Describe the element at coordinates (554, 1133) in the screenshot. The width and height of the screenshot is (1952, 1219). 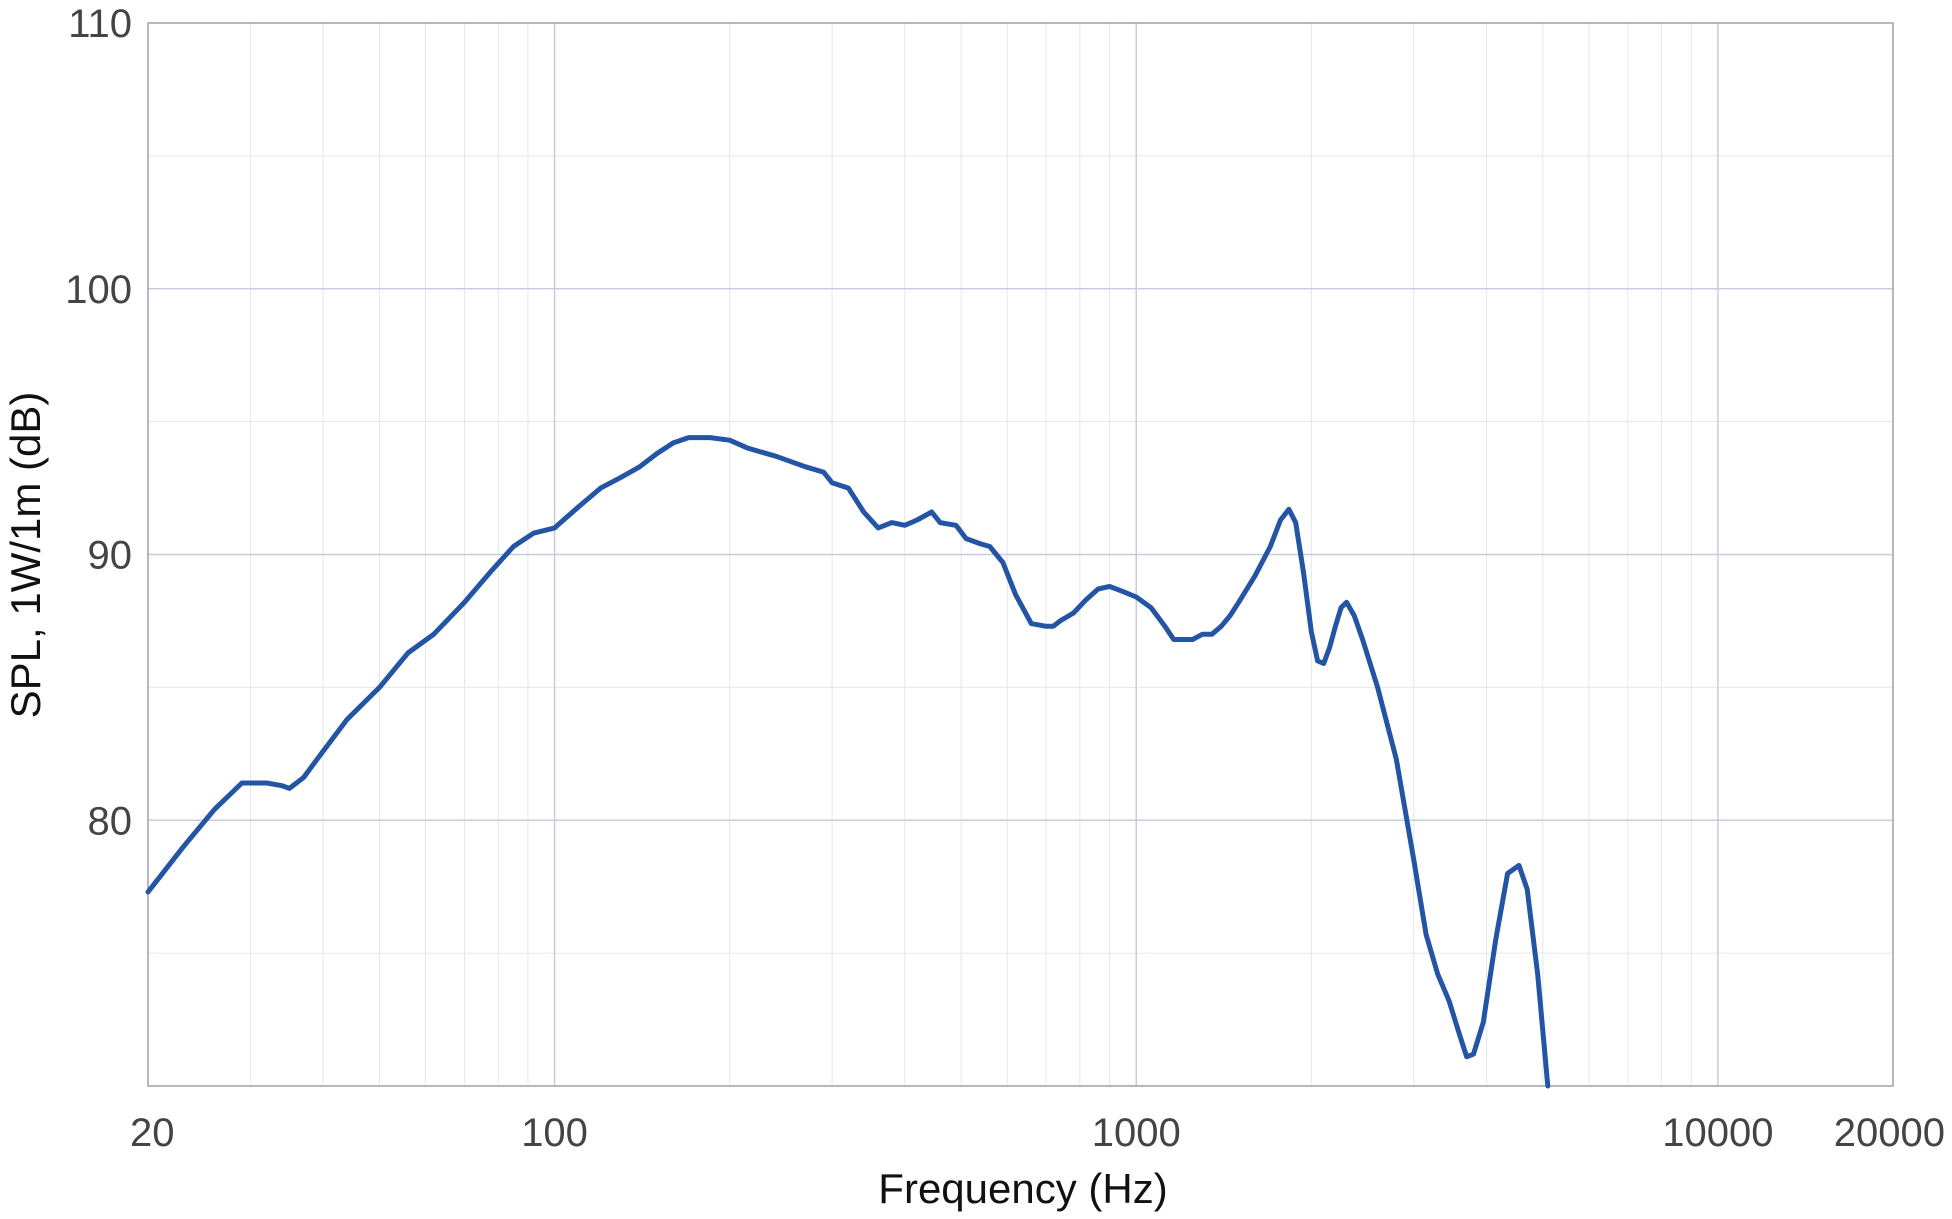
I see `x-tick-label: 100` at that location.